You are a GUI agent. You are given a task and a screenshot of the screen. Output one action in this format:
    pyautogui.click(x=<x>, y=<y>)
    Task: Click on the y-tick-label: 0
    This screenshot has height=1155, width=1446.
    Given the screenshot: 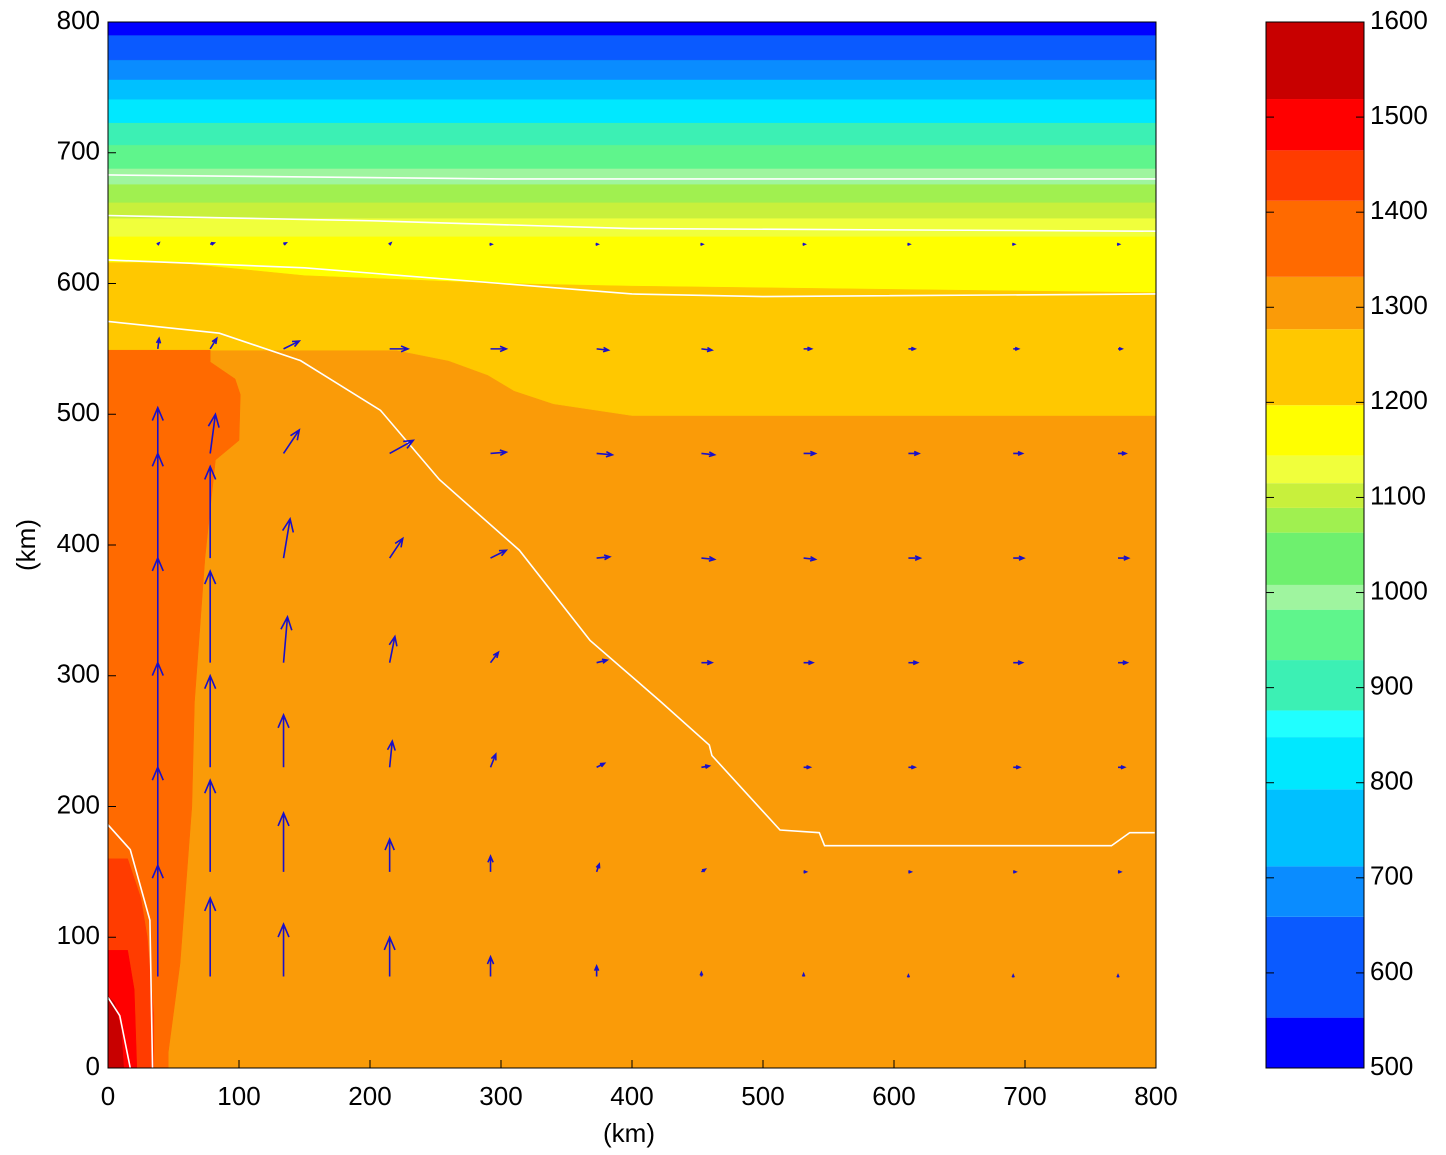 What is the action you would take?
    pyautogui.click(x=93, y=1066)
    